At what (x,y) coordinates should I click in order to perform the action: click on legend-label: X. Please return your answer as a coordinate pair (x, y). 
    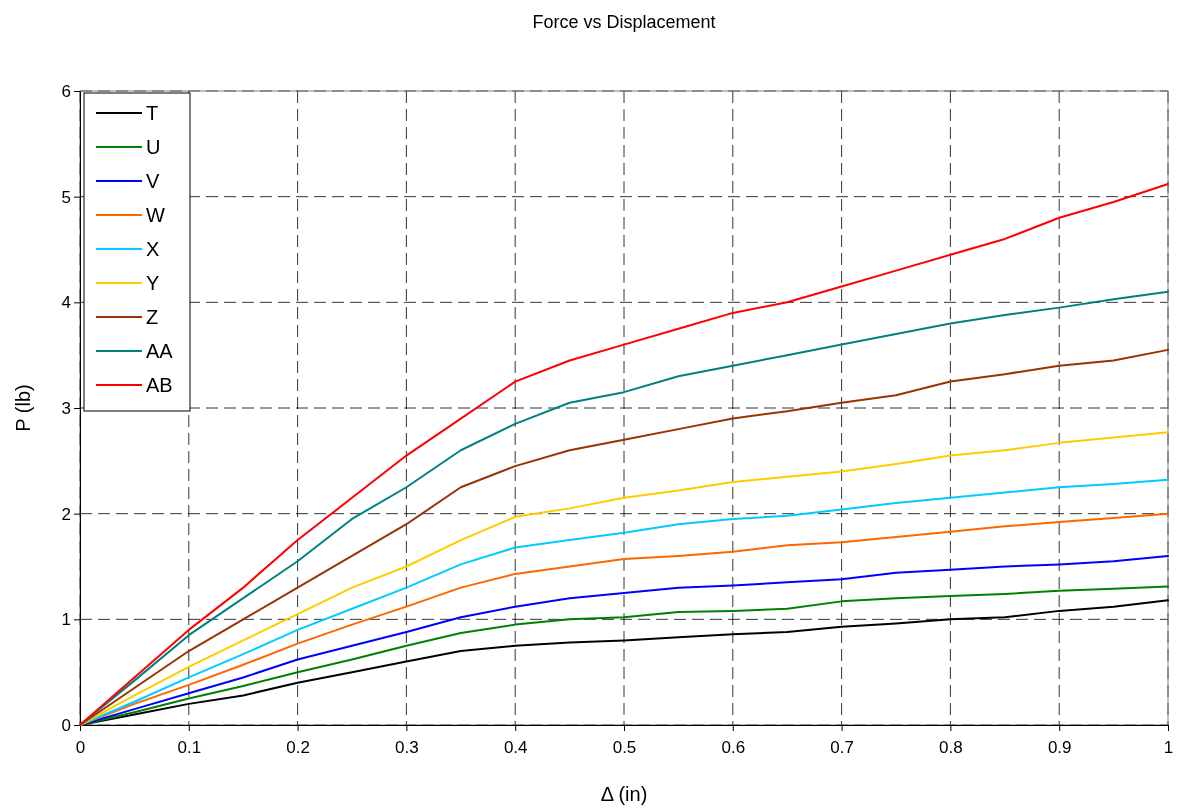
    Looking at the image, I should click on (153, 249).